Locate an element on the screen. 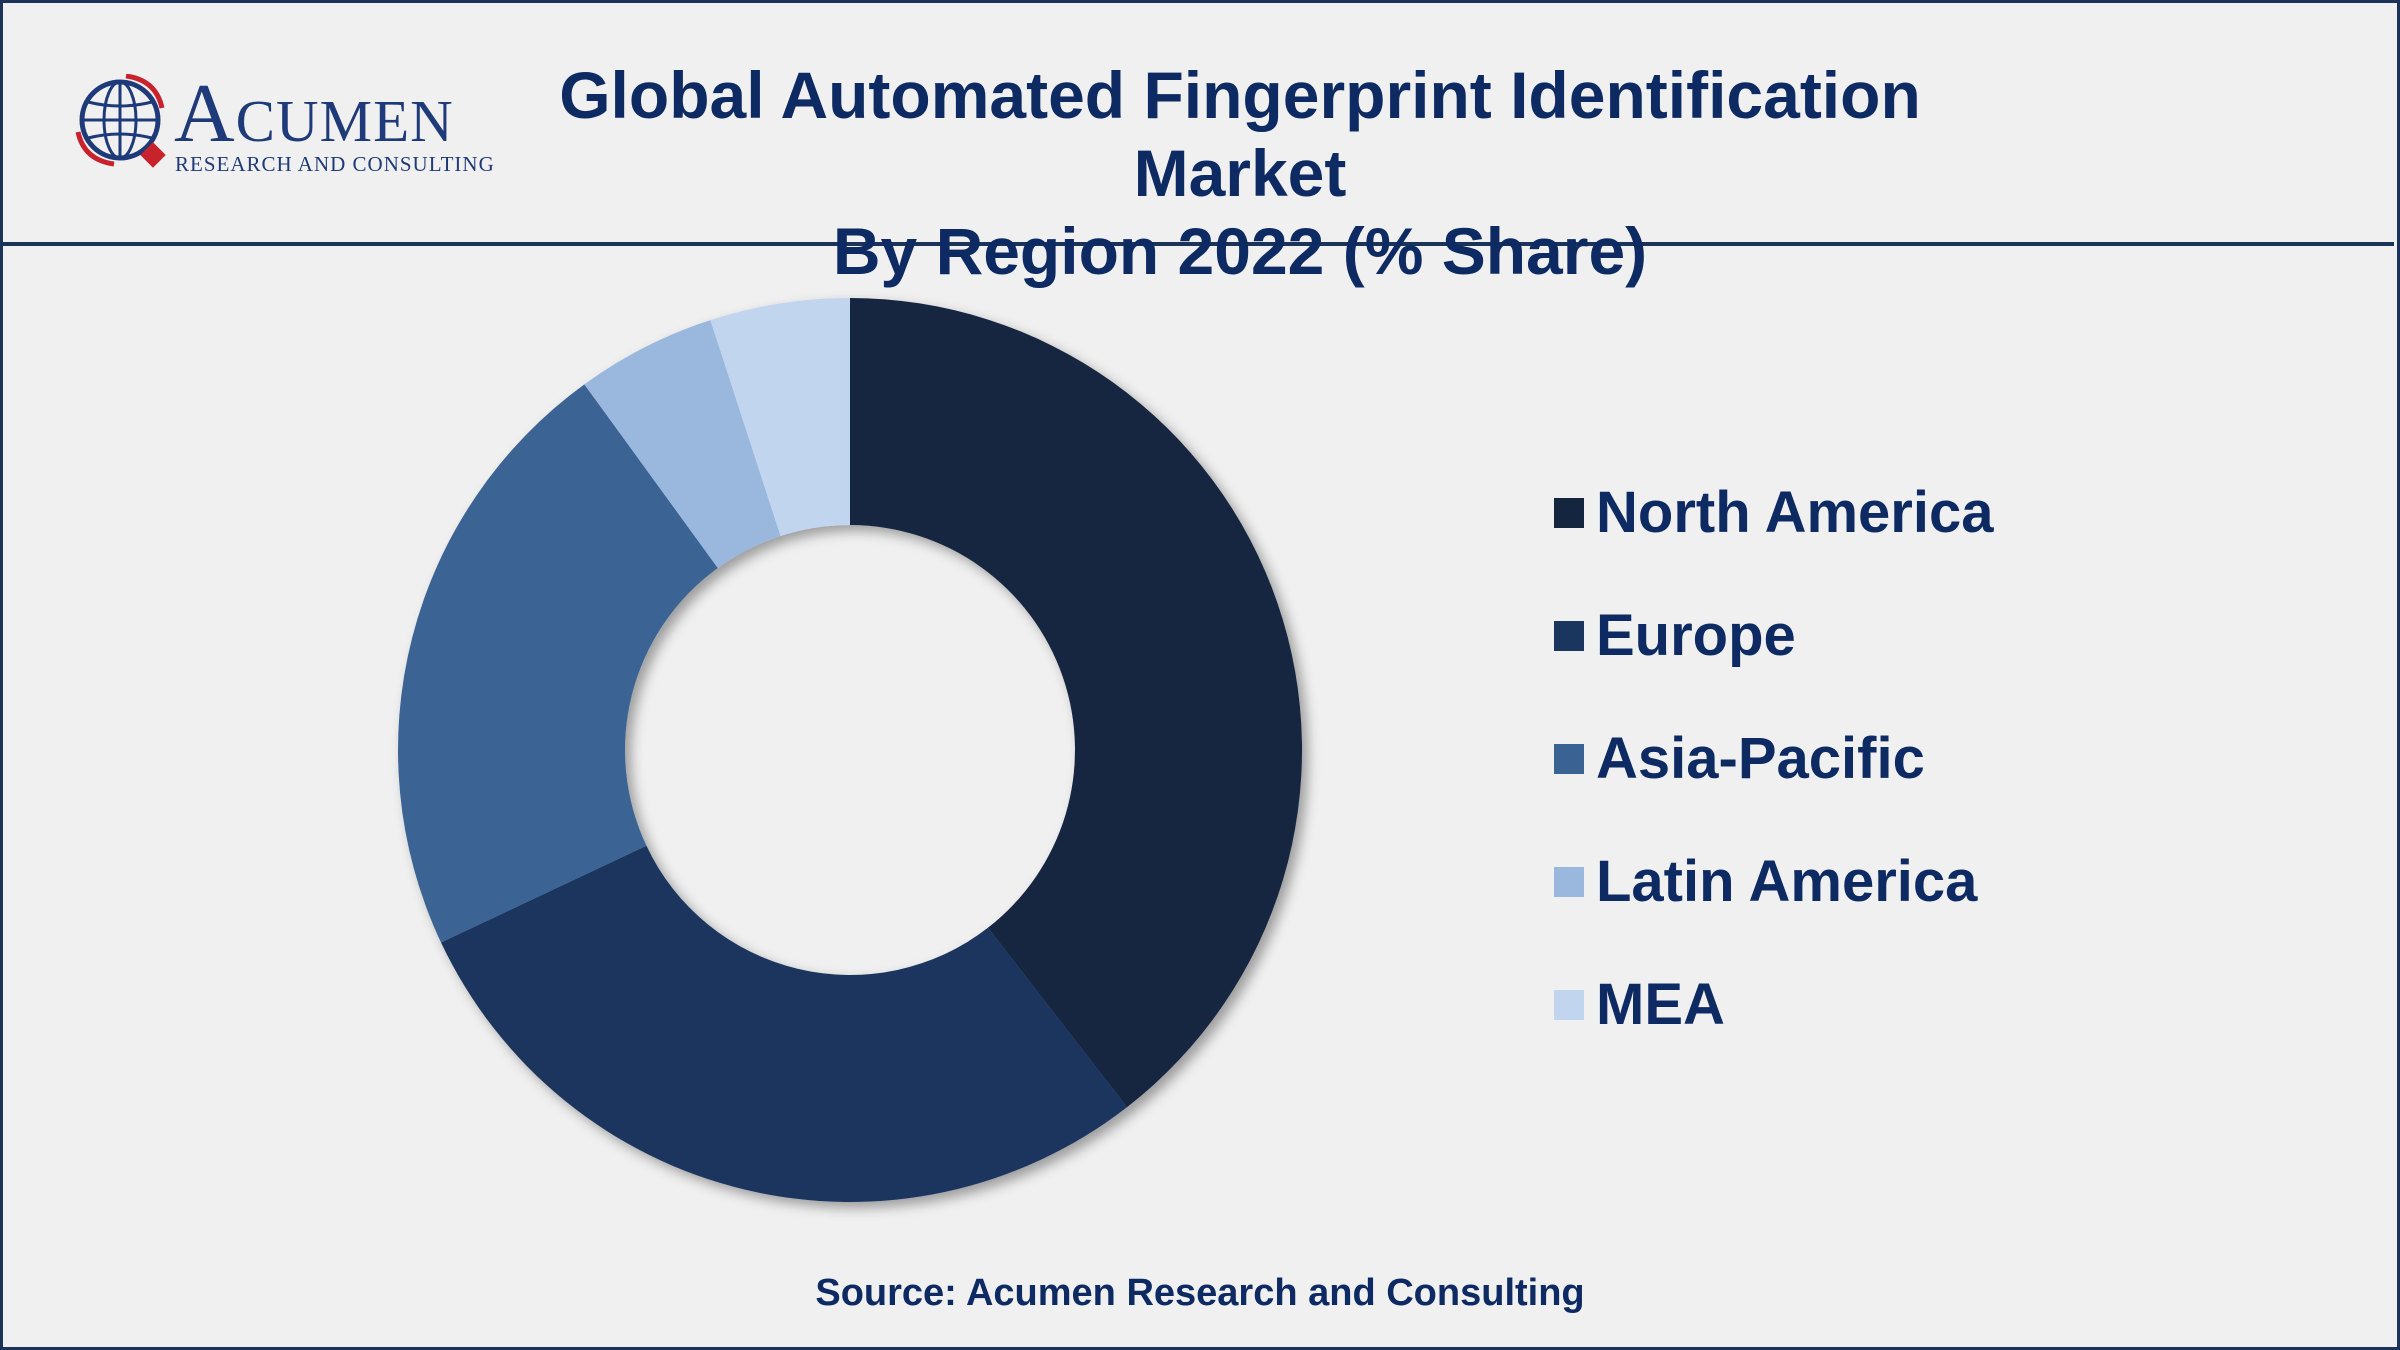 This screenshot has width=2400, height=1350. donut-slice-mea is located at coordinates (780, 417).